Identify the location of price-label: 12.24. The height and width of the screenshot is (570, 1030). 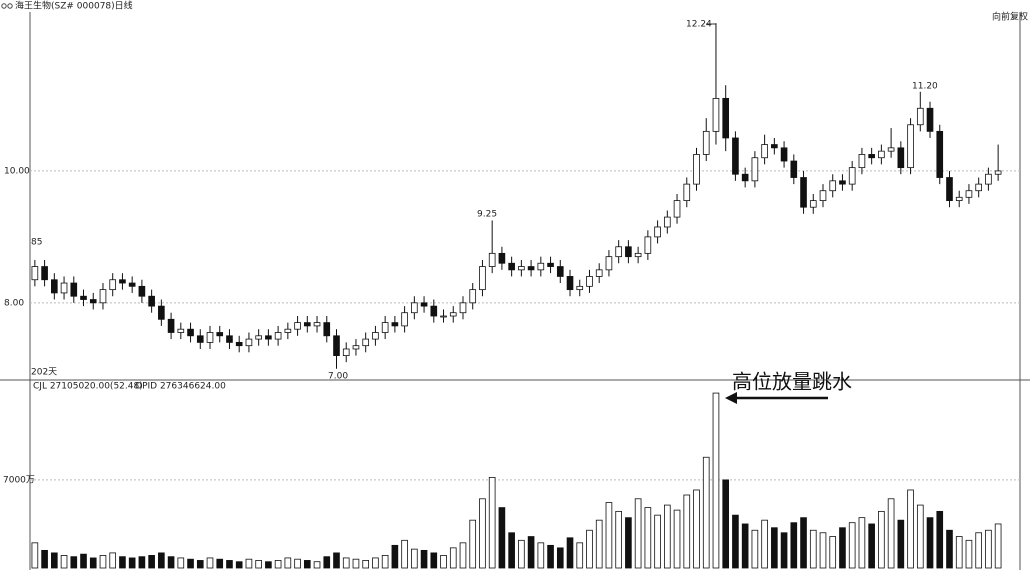
(699, 25).